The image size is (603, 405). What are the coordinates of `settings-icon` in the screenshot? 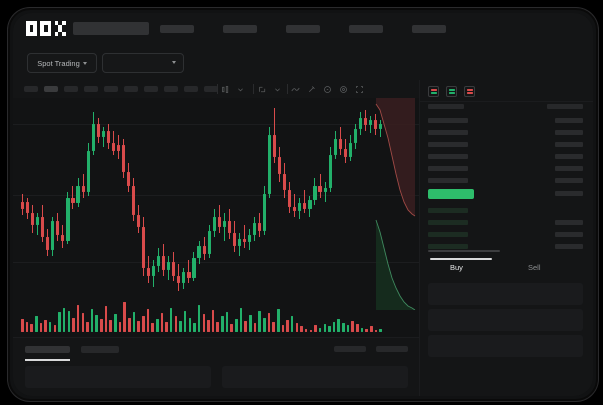 It's located at (343, 89).